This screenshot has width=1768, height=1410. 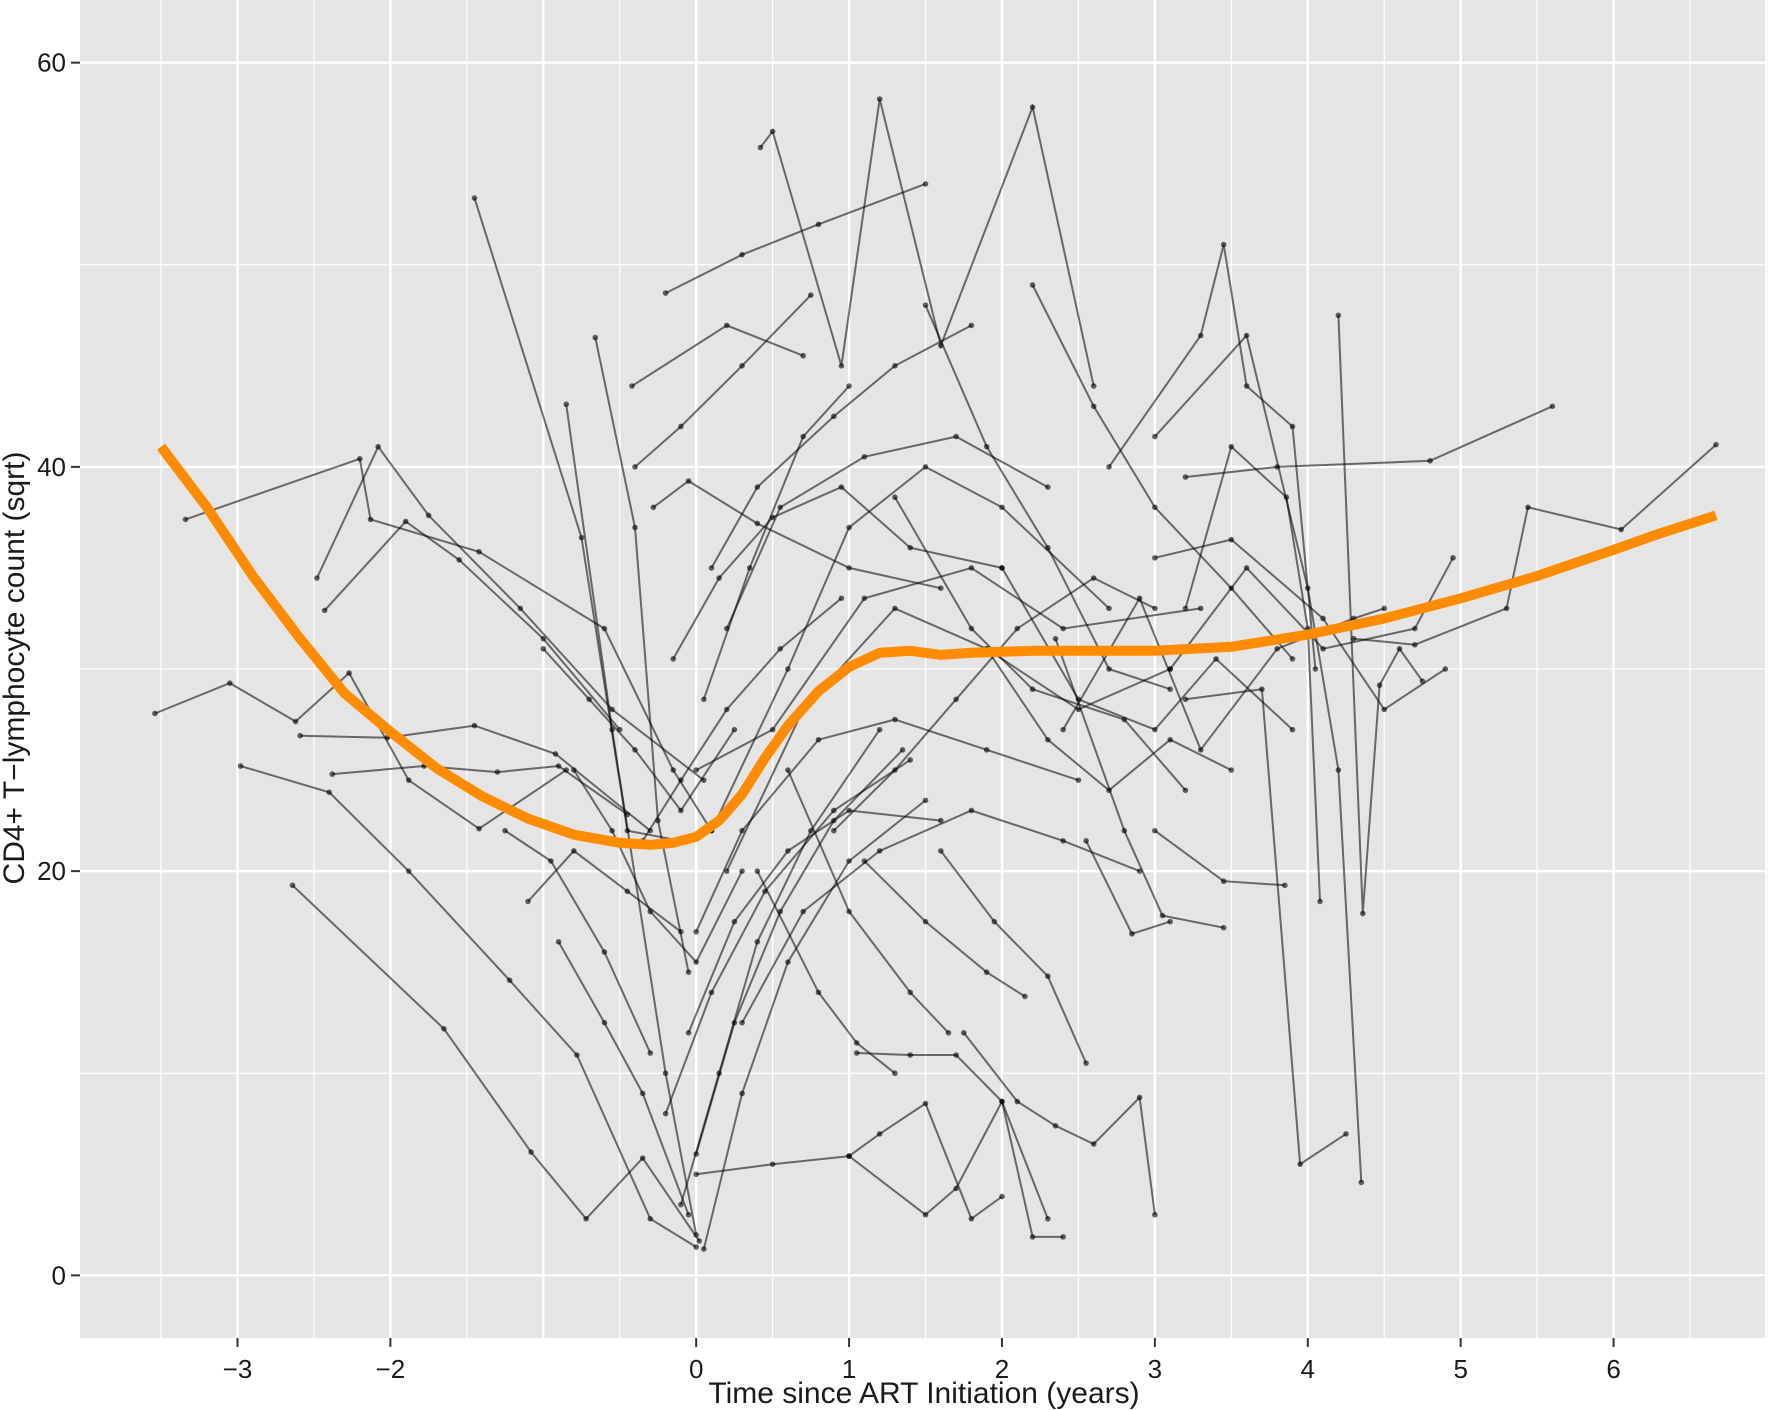 I want to click on y-tick-label: 60, so click(x=51, y=63).